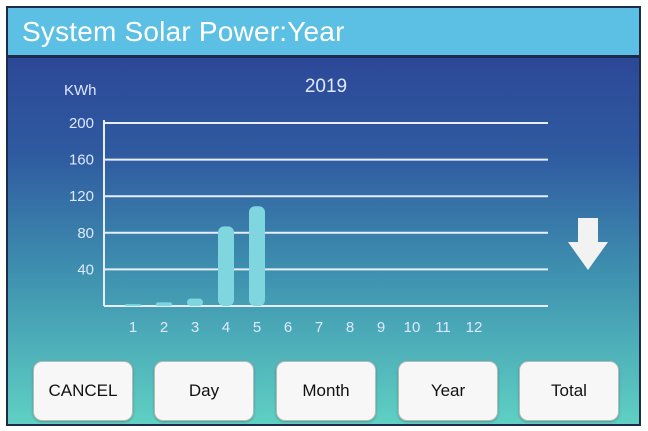 The height and width of the screenshot is (431, 648). Describe the element at coordinates (448, 391) in the screenshot. I see `year-button: Year` at that location.